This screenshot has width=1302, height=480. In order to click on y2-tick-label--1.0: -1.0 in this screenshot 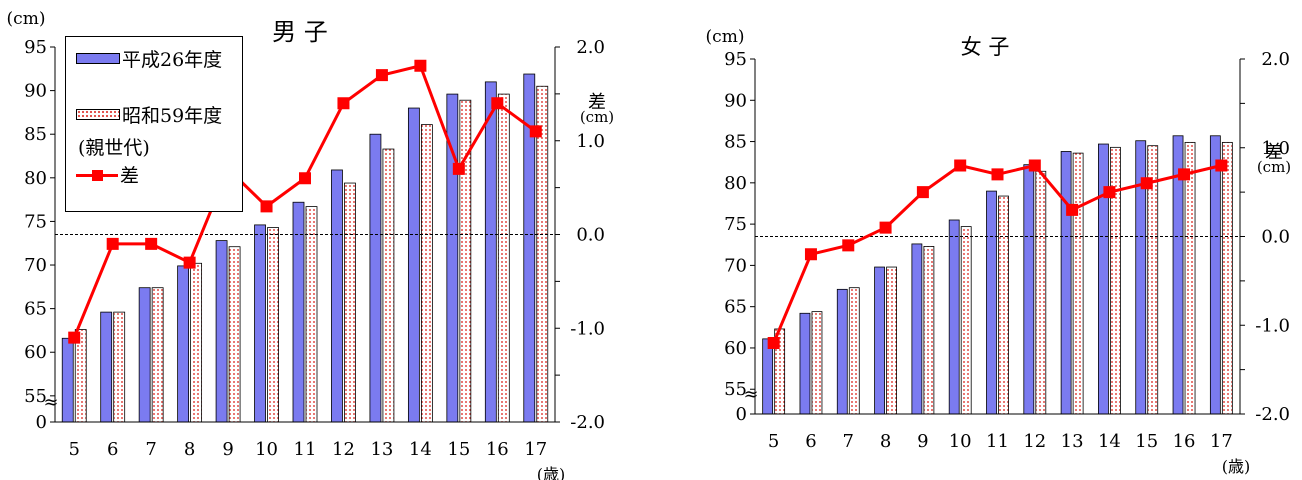, I will do `click(587, 328)`.